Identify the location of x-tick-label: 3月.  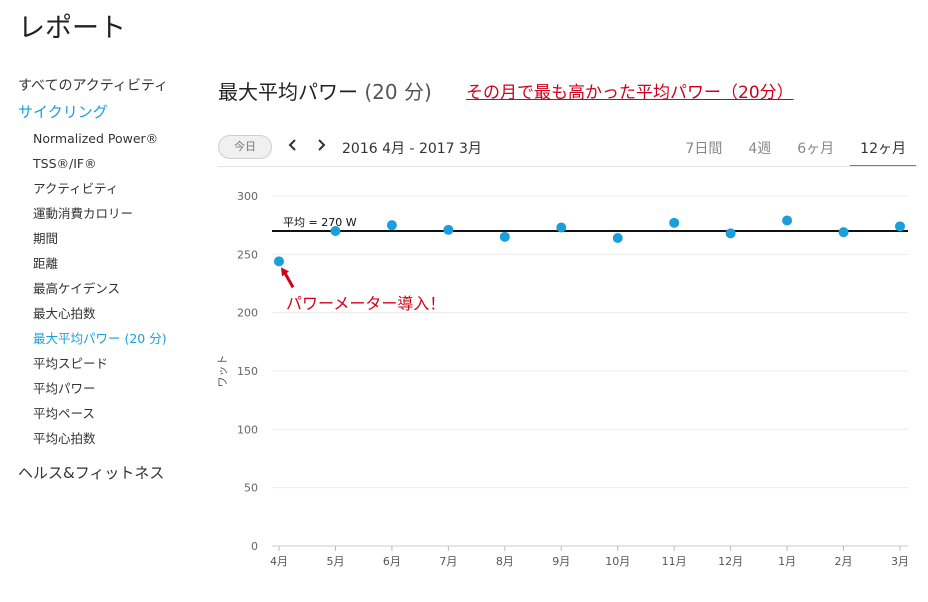
(900, 561).